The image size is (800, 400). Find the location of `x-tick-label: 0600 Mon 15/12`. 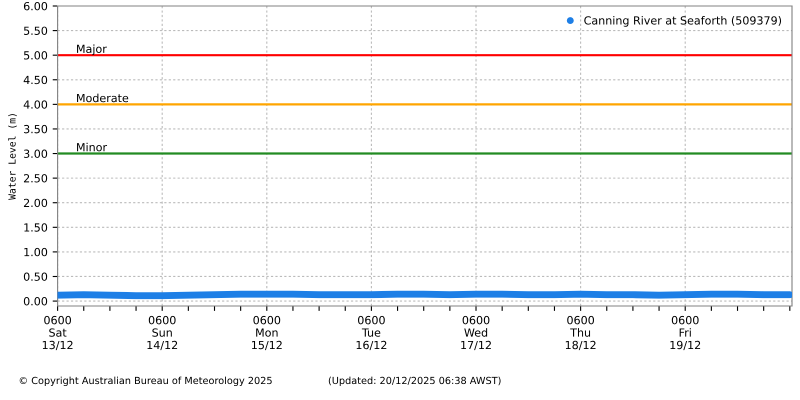

x-tick-label: 0600 Mon 15/12 is located at coordinates (267, 333).